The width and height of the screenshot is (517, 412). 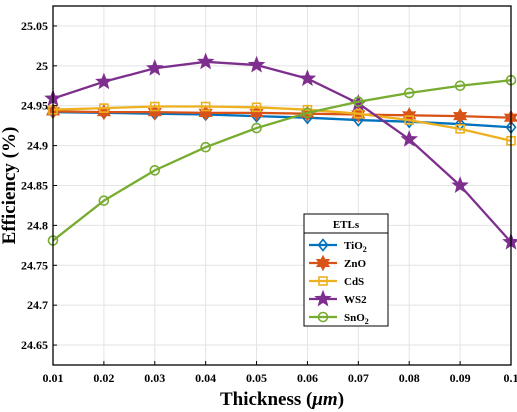 I want to click on x-tick-label: 0.07, so click(x=358, y=378).